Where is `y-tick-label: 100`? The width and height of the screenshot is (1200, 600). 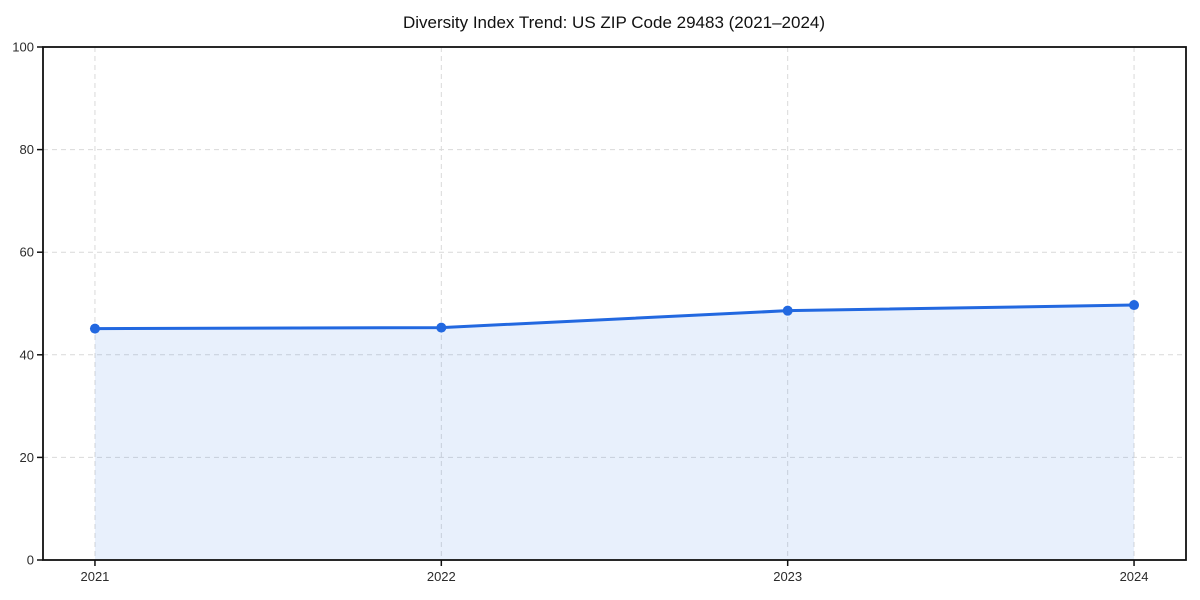
y-tick-label: 100 is located at coordinates (23, 47).